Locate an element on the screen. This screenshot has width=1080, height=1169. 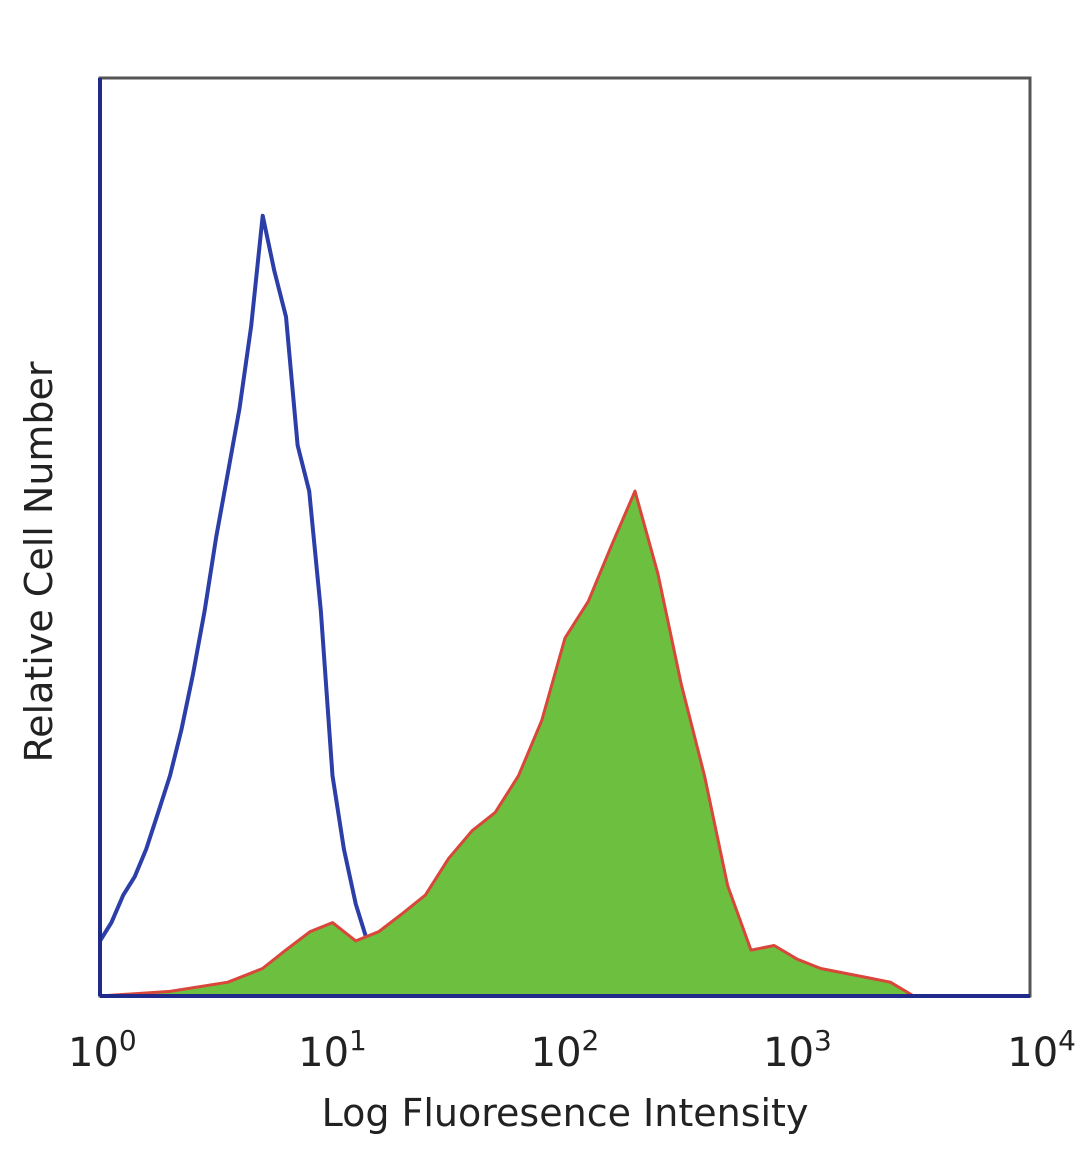
x-tick-label: 102 is located at coordinates (565, 1050).